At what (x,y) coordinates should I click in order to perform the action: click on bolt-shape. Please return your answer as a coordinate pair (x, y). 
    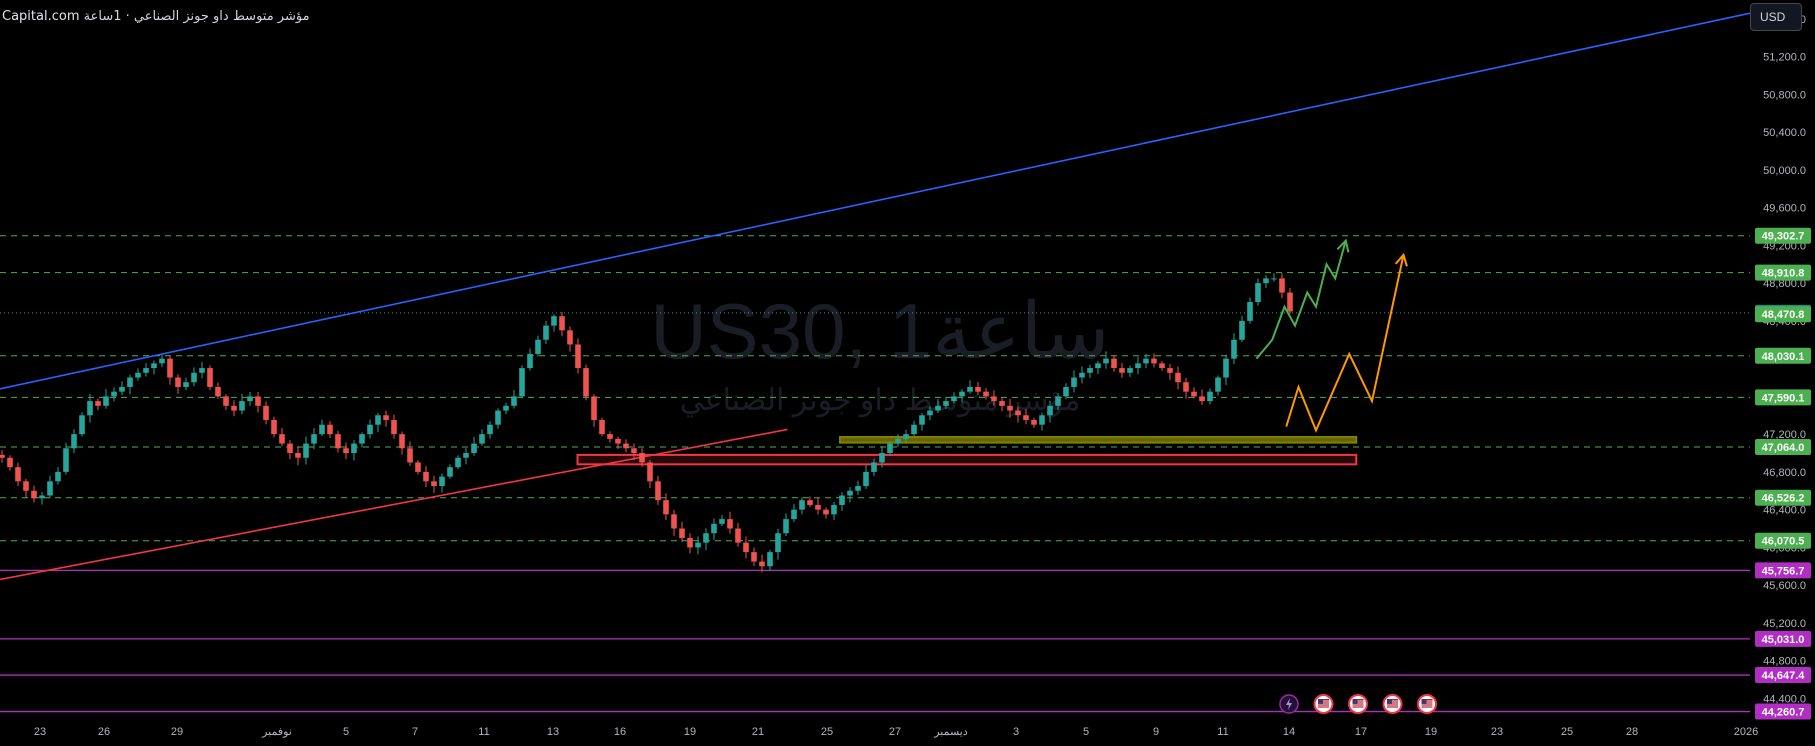
    Looking at the image, I should click on (1289, 704).